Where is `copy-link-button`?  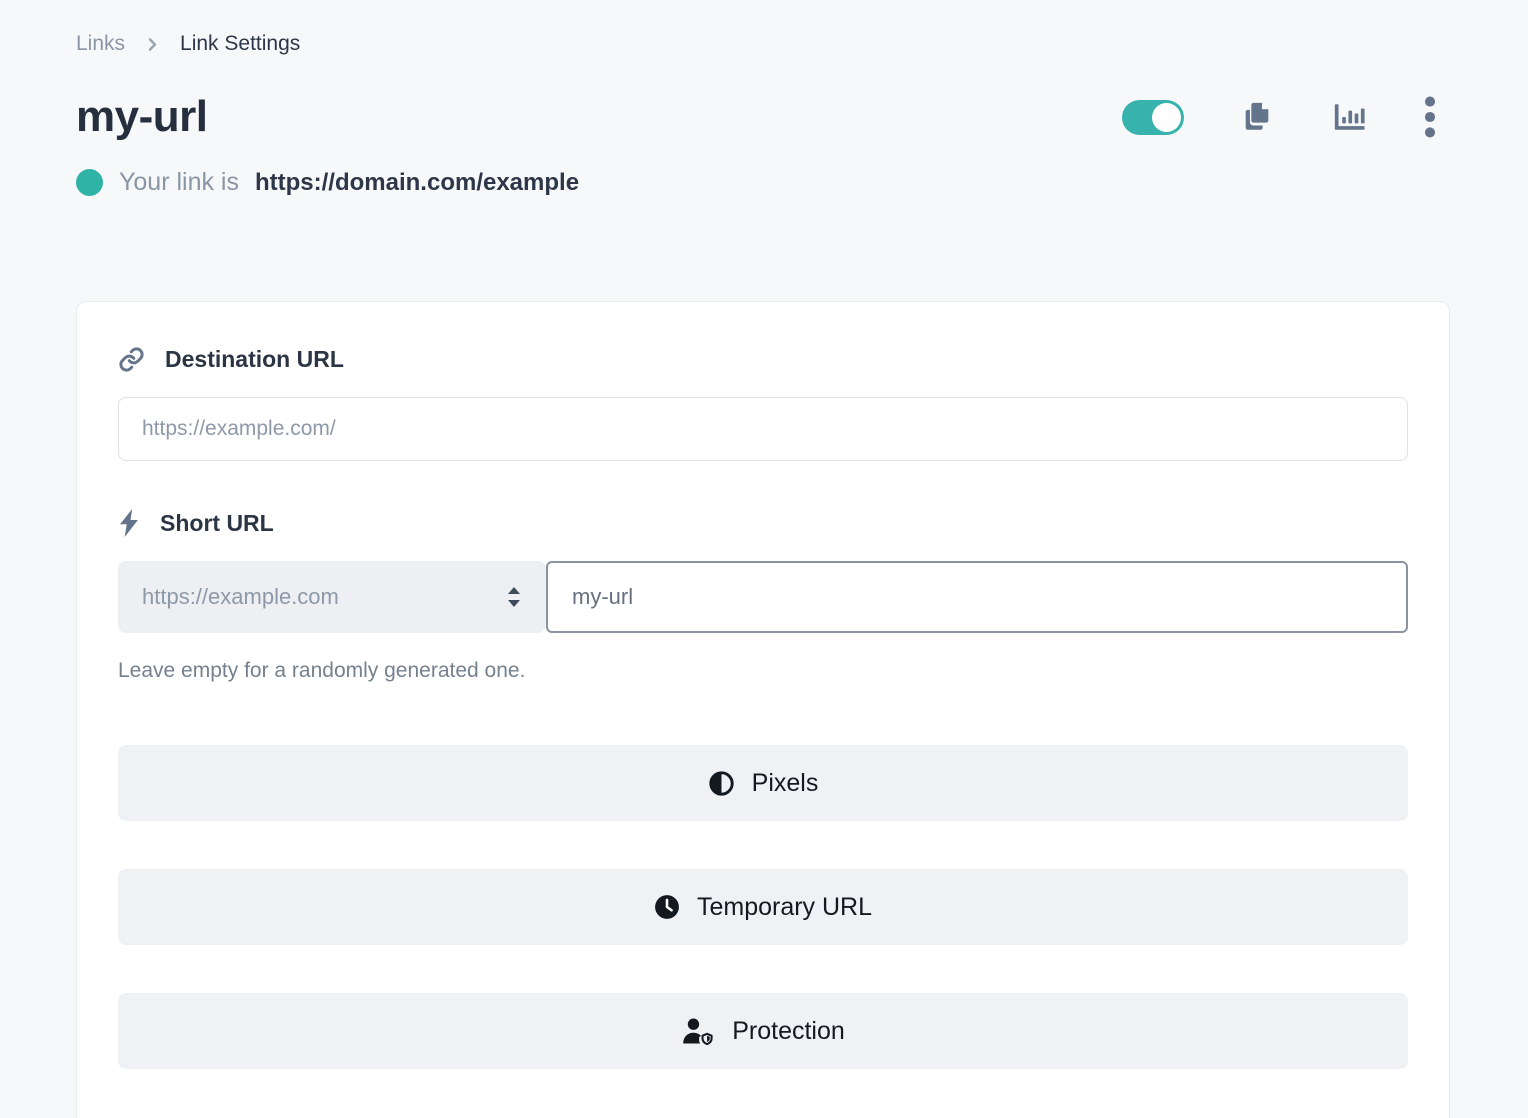
copy-link-button is located at coordinates (1257, 117).